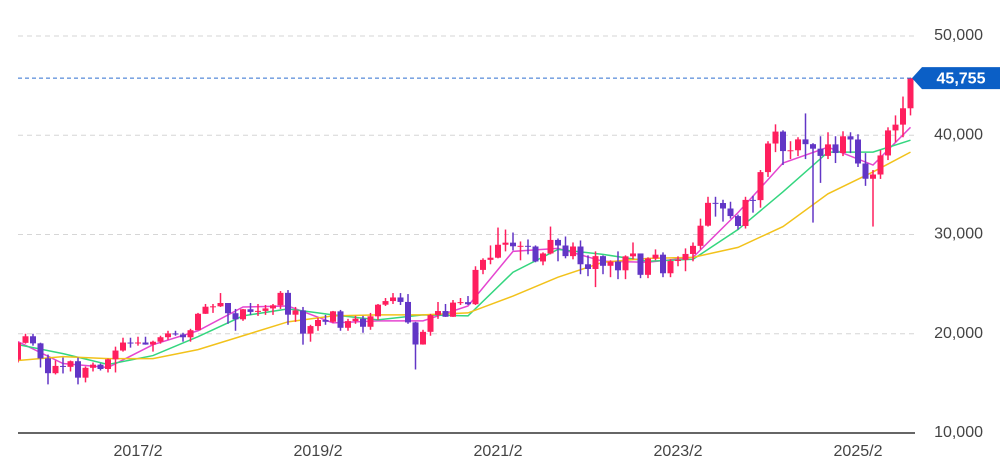 The height and width of the screenshot is (475, 1008). What do you see at coordinates (958, 134) in the screenshot?
I see `y-tick-label: 40,000` at bounding box center [958, 134].